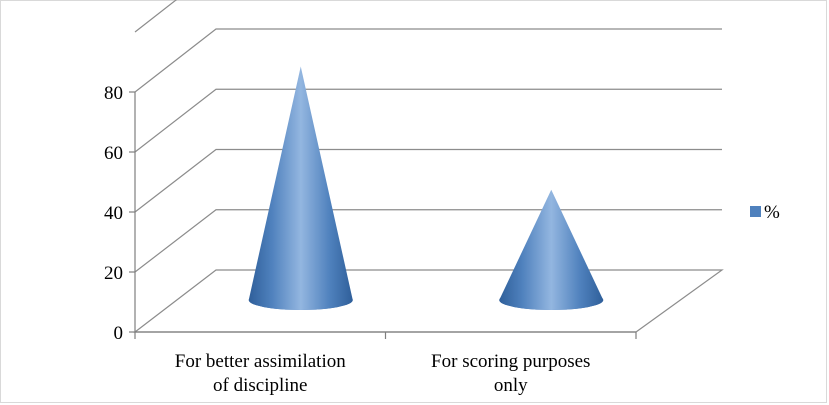 This screenshot has width=829, height=405. I want to click on y-tick-label: 20, so click(113, 273).